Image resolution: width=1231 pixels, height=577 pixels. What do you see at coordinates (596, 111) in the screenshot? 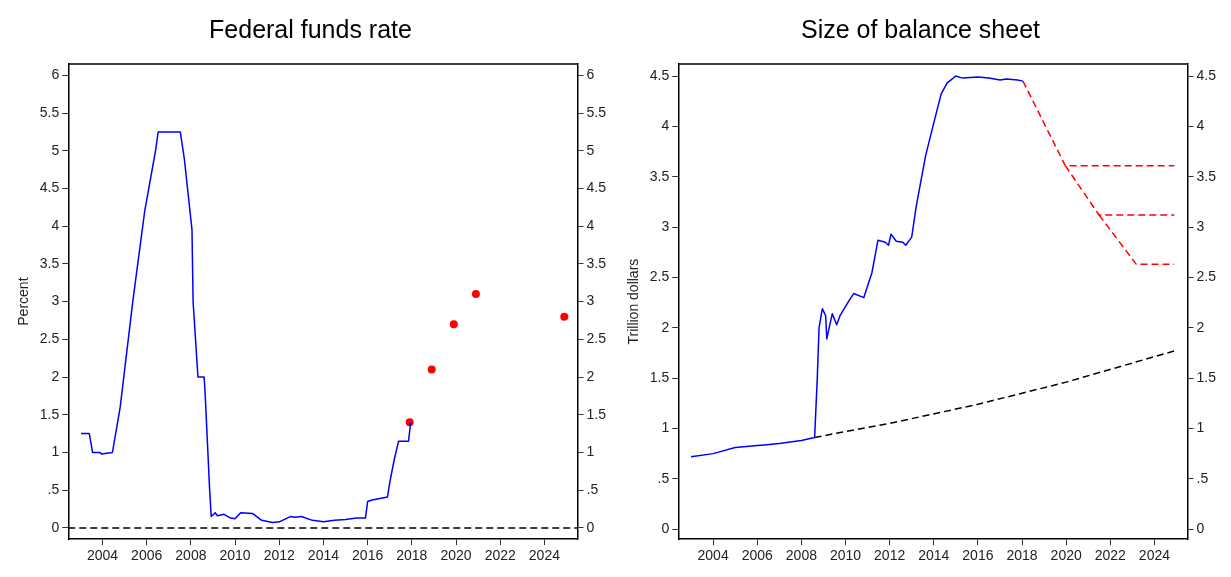
I see `y2-tick-label: 5.5` at bounding box center [596, 111].